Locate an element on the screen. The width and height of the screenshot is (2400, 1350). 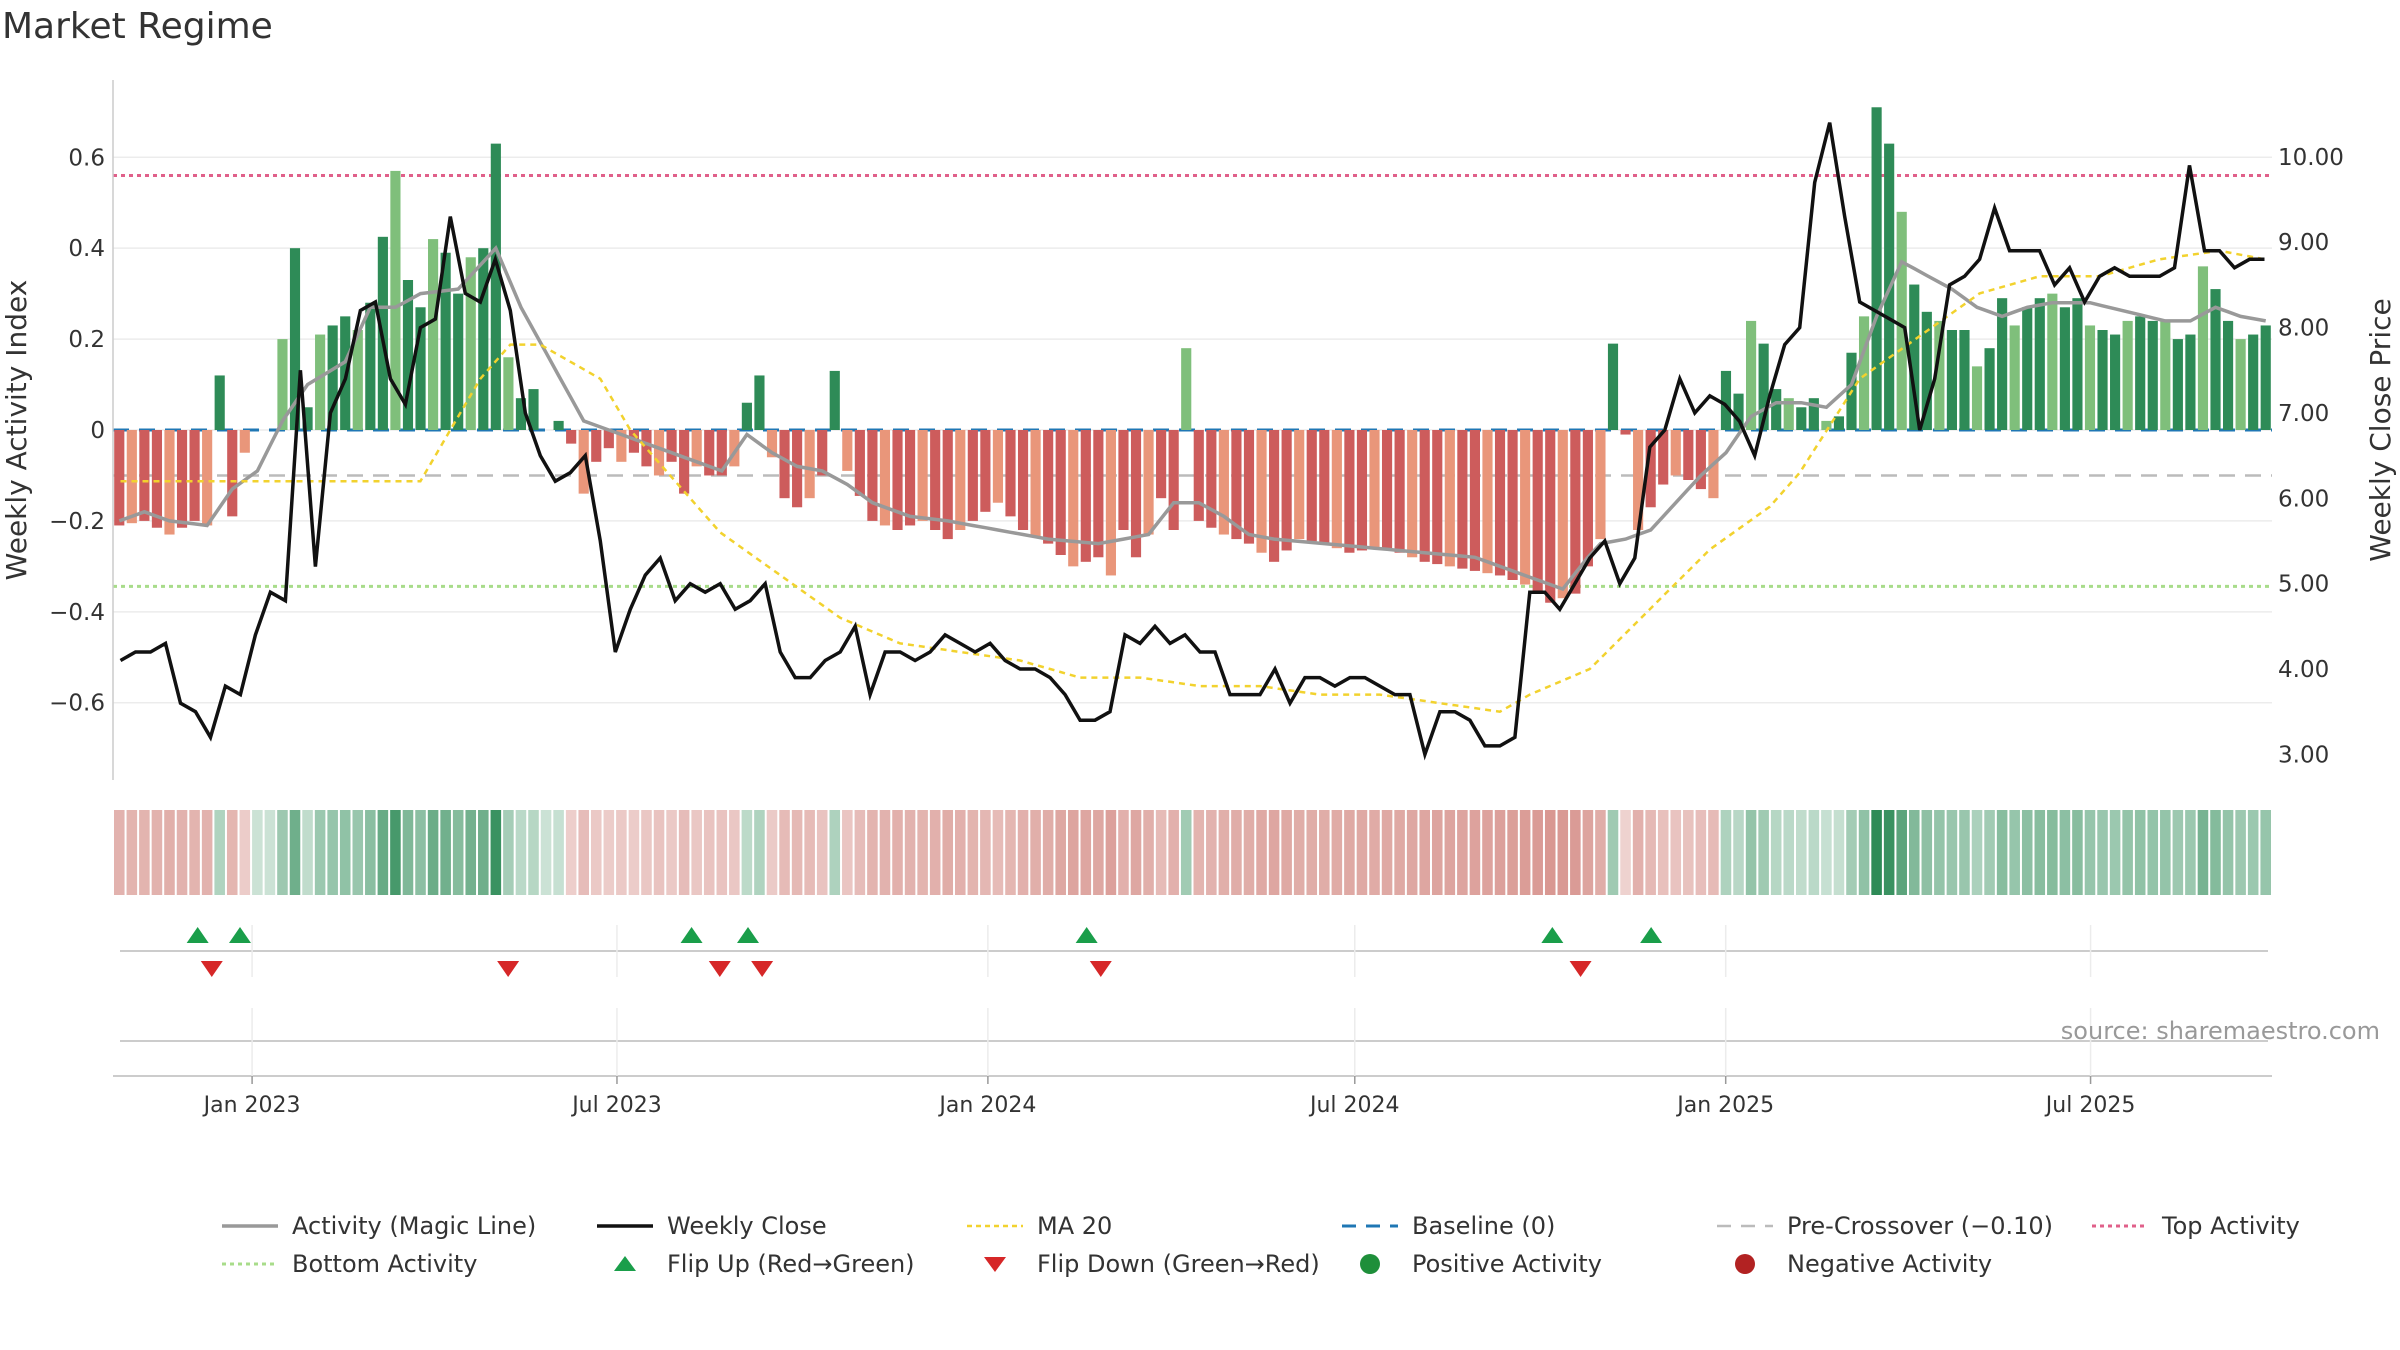
y-right-tick-label: 5.00 is located at coordinates (2303, 585).